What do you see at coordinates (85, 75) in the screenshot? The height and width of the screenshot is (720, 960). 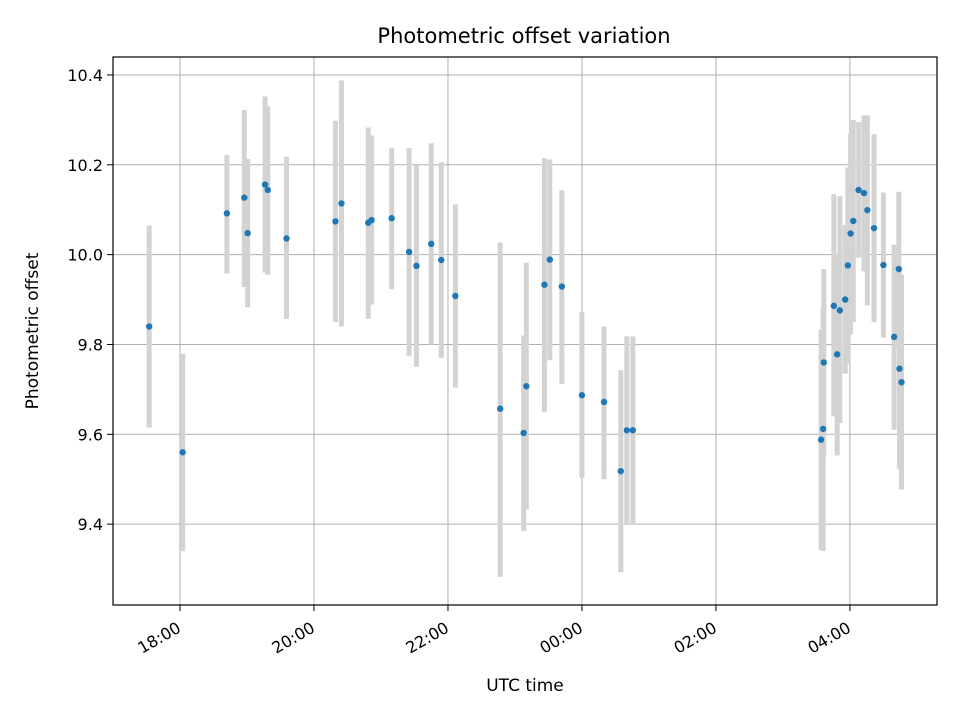 I see `y-tick-label: 10.4` at bounding box center [85, 75].